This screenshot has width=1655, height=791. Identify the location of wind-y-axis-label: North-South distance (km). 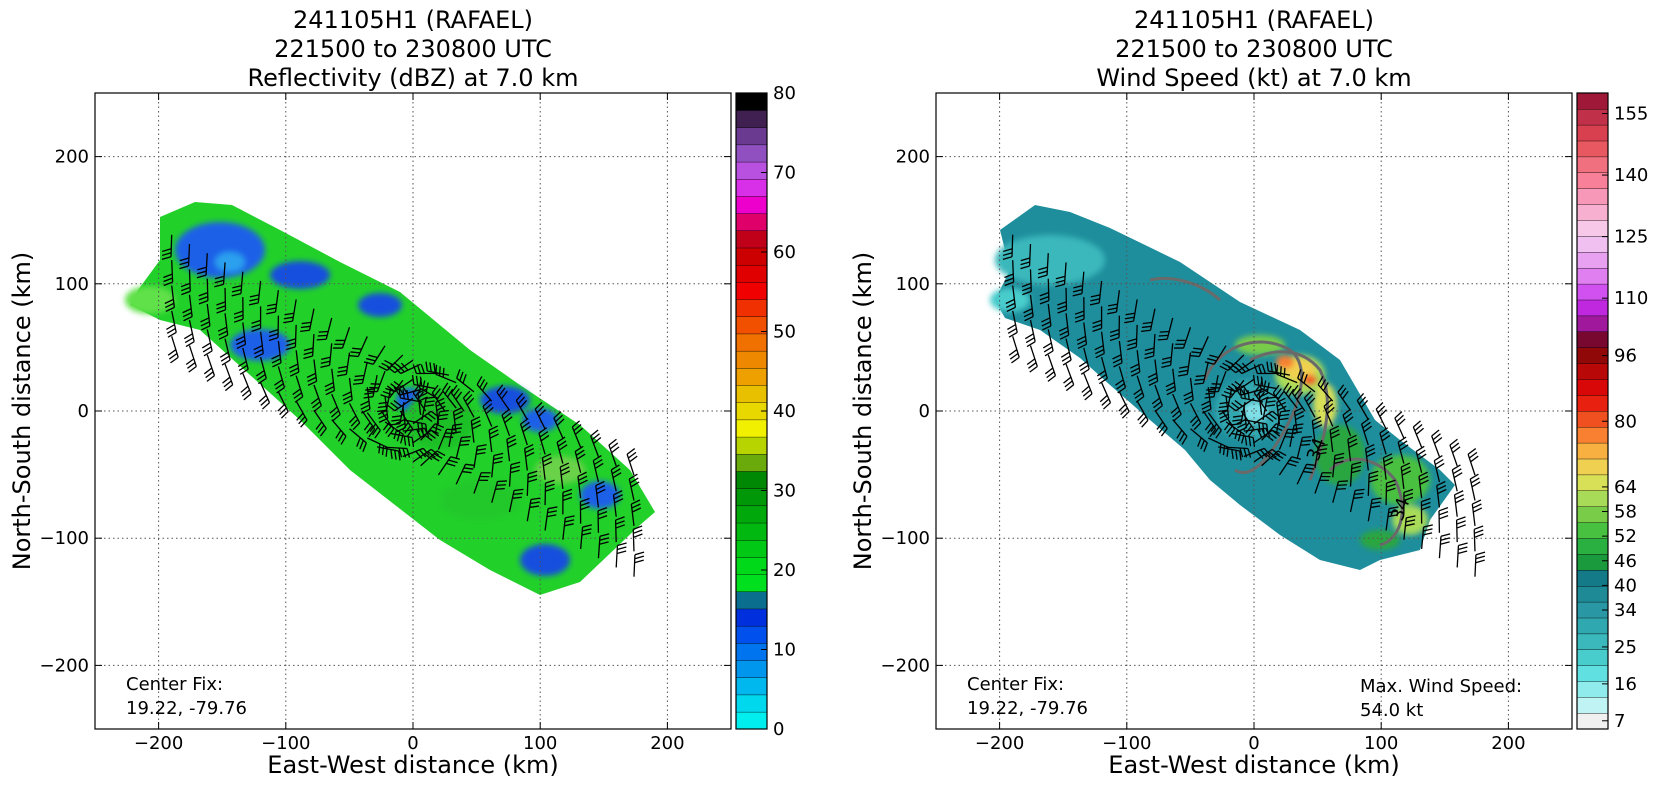
(863, 411).